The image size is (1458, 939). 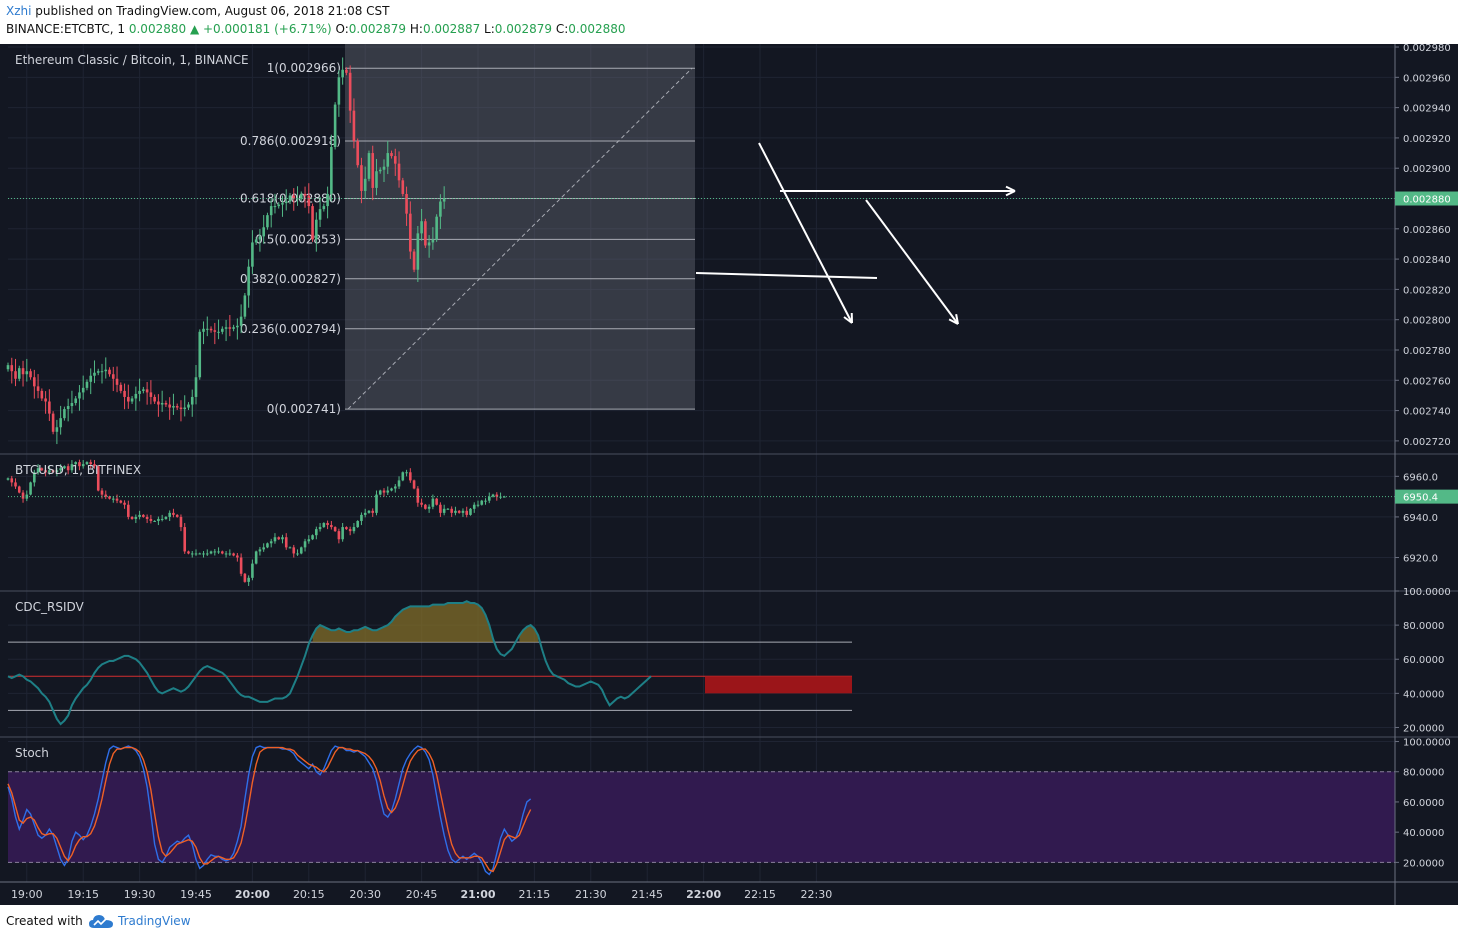 I want to click on fib-range-shade, so click(x=520, y=227).